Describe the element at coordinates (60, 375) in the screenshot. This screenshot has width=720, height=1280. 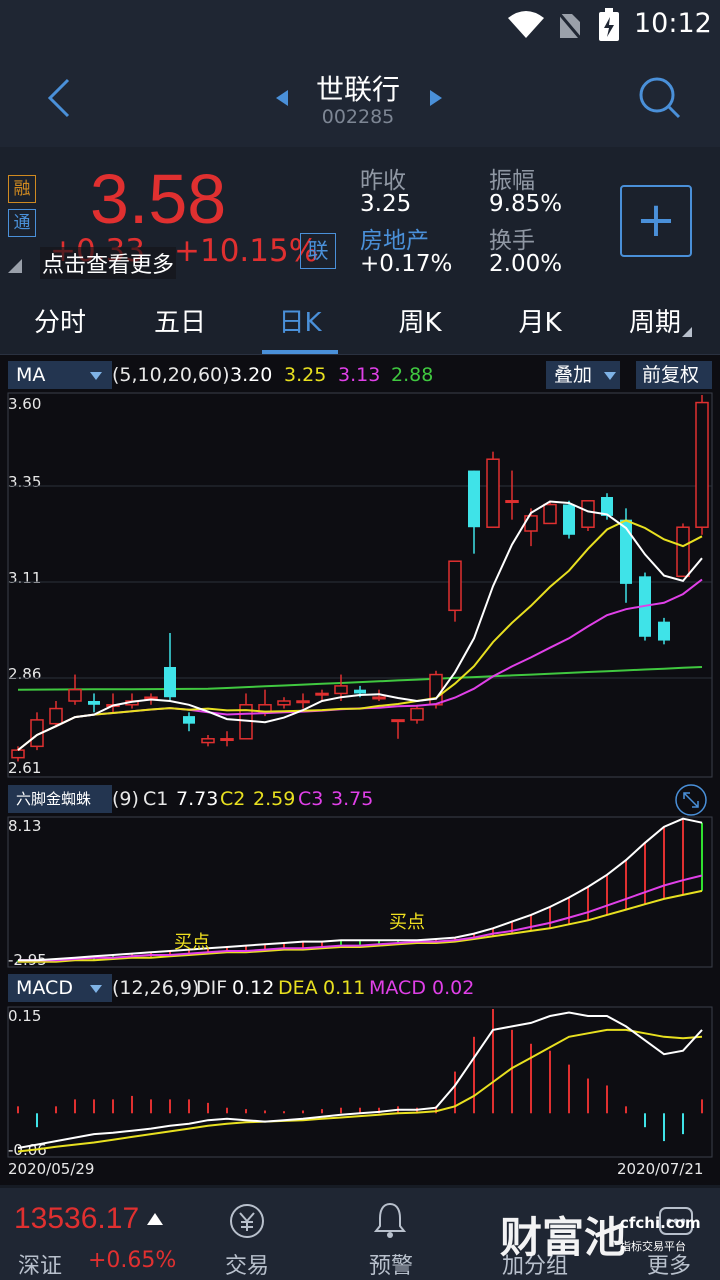
I see `ma-indicator-select: MA` at that location.